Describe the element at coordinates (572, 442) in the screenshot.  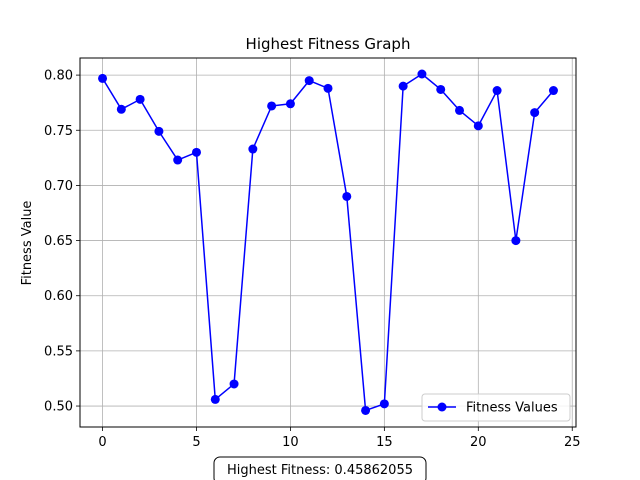
I see `x-tick-label: 25` at that location.